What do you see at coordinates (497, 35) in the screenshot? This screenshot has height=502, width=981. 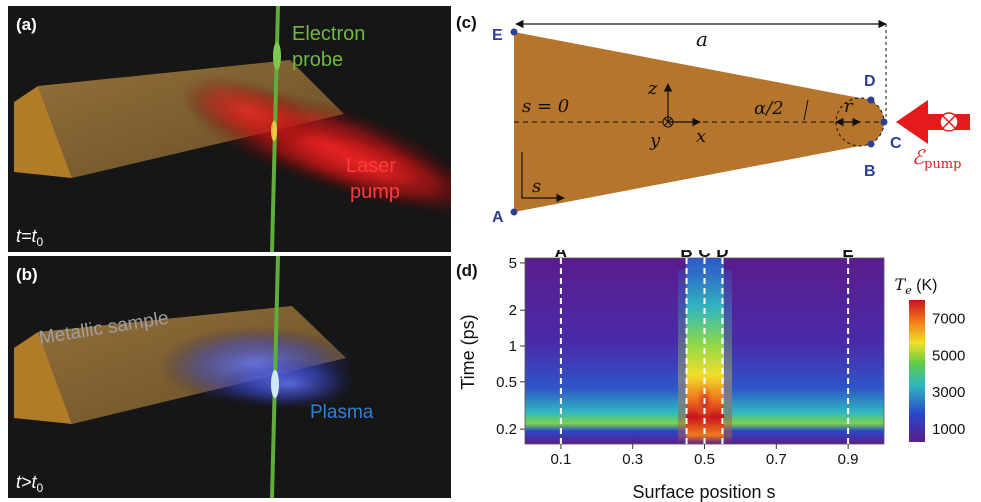 I see `point-e-label: E` at bounding box center [497, 35].